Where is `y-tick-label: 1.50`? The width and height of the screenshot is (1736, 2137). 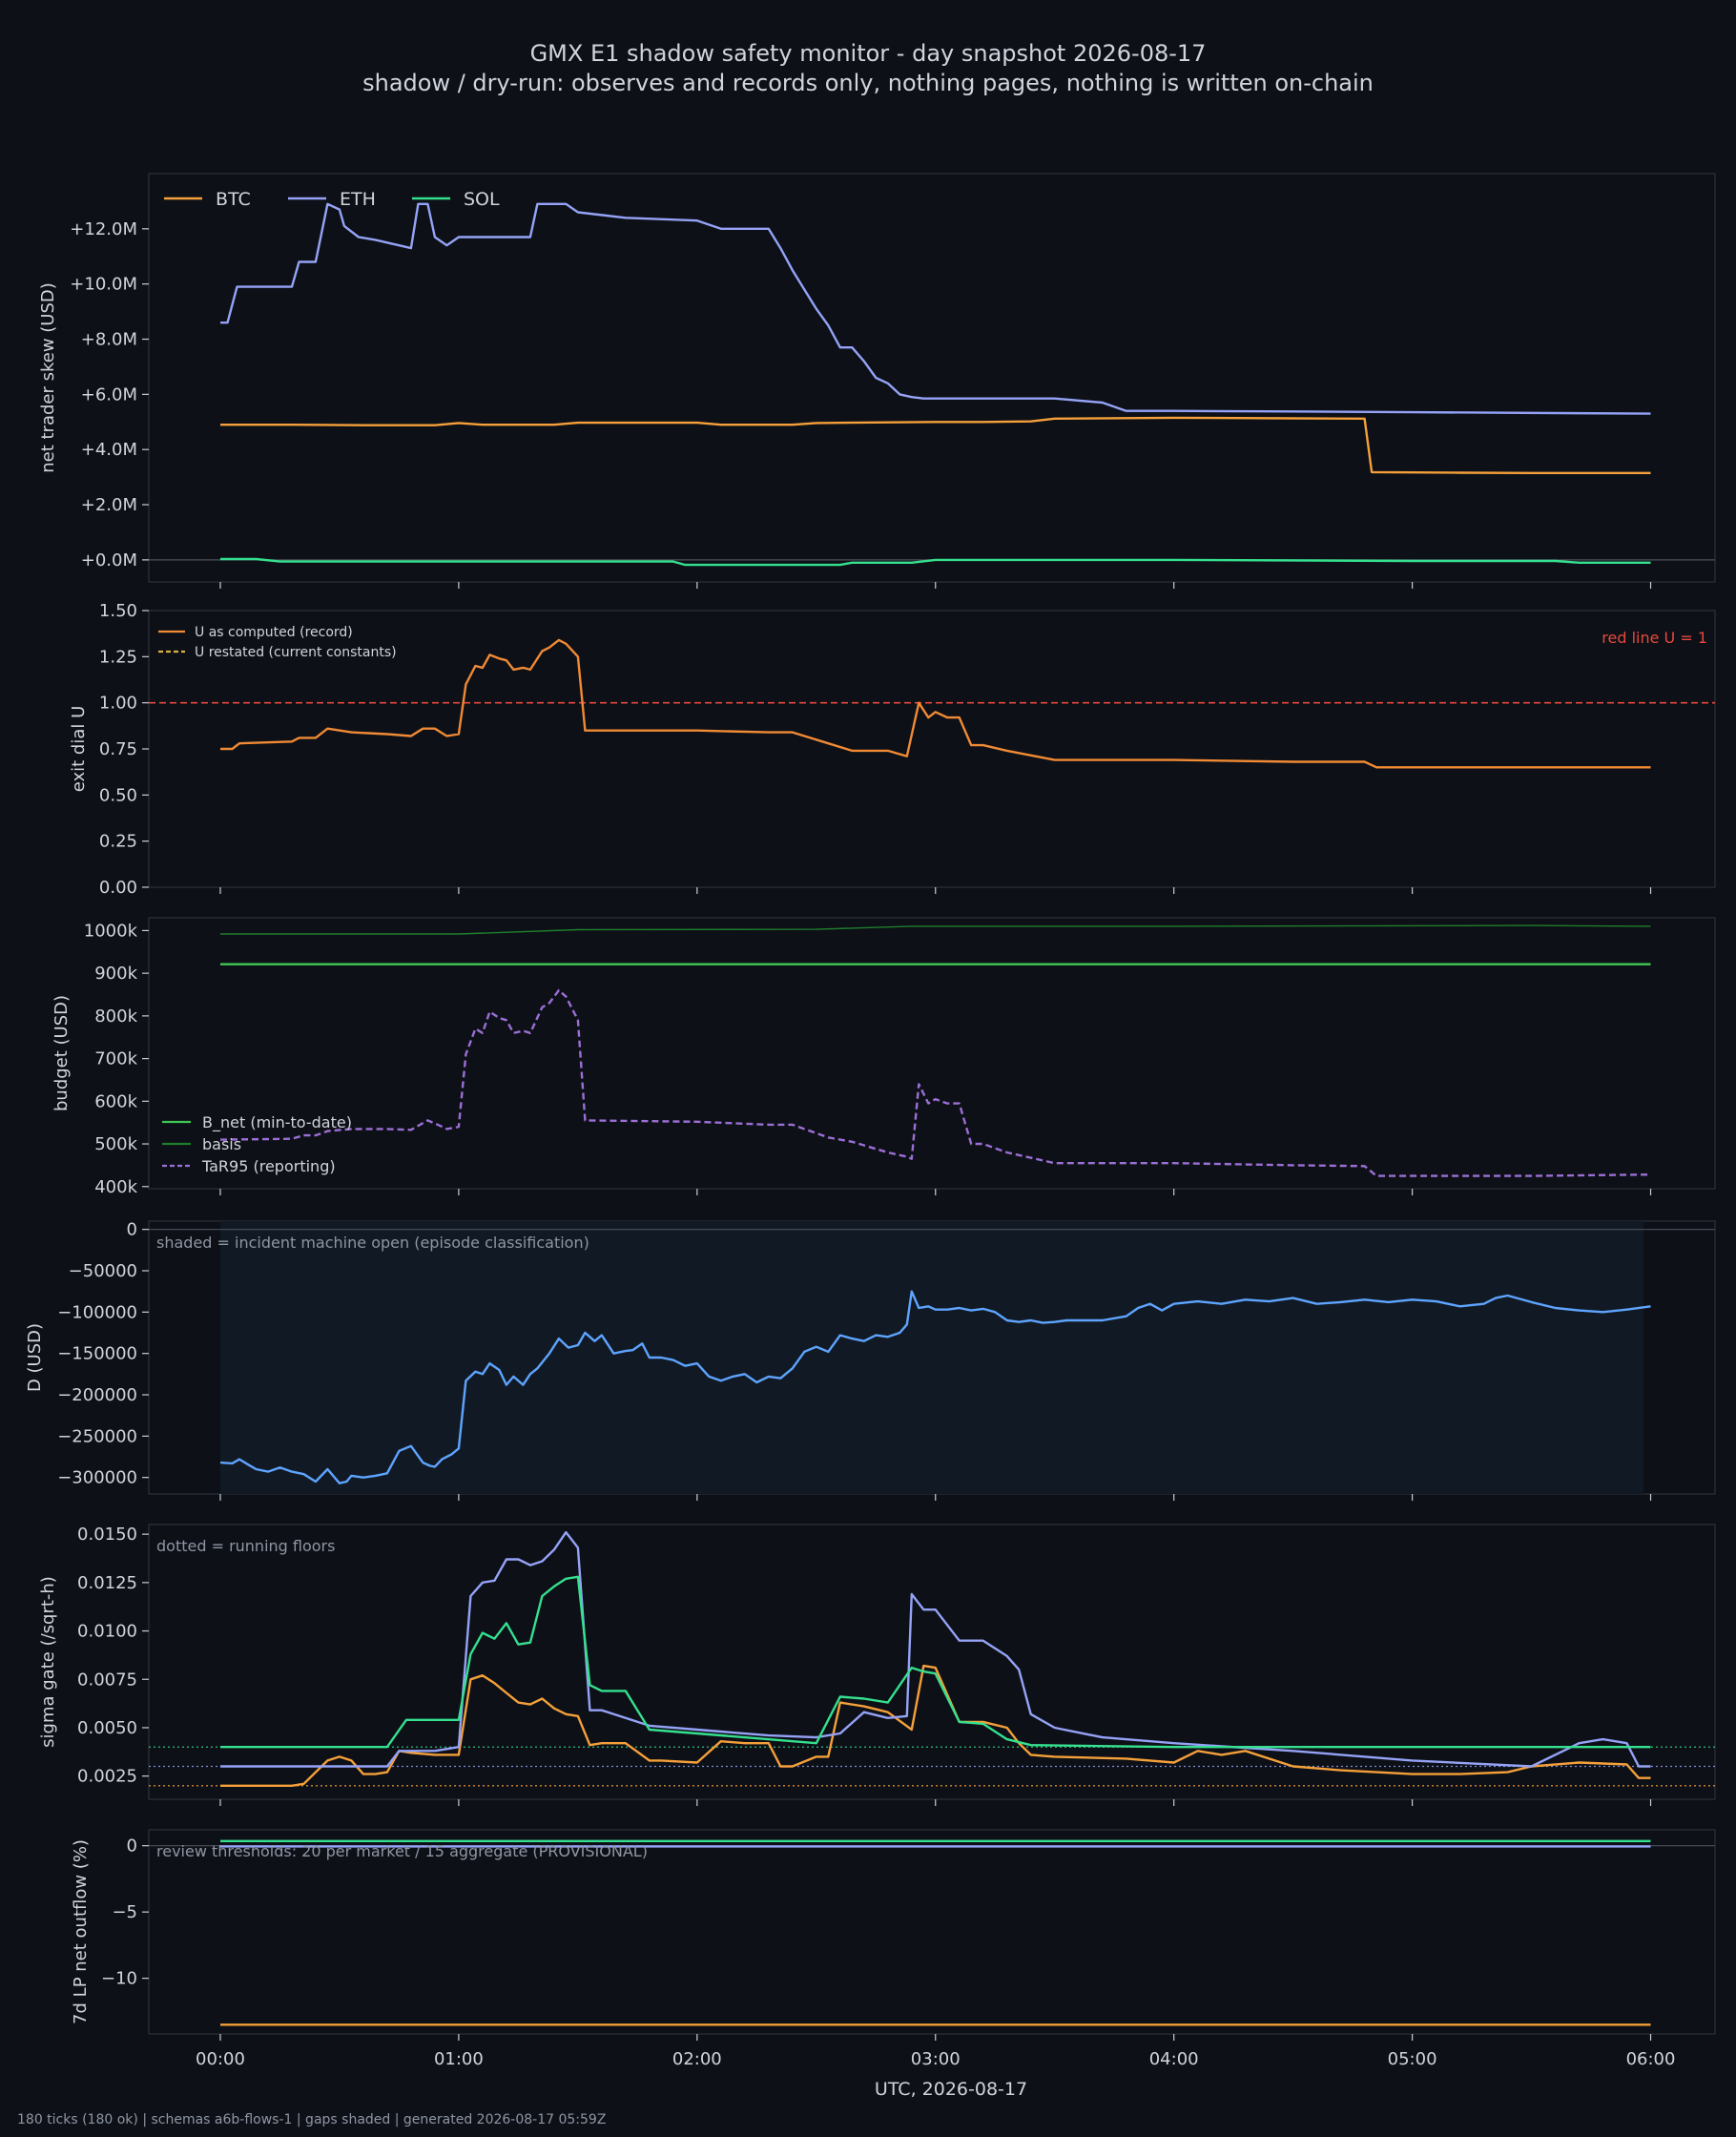
y-tick-label: 1.50 is located at coordinates (118, 611).